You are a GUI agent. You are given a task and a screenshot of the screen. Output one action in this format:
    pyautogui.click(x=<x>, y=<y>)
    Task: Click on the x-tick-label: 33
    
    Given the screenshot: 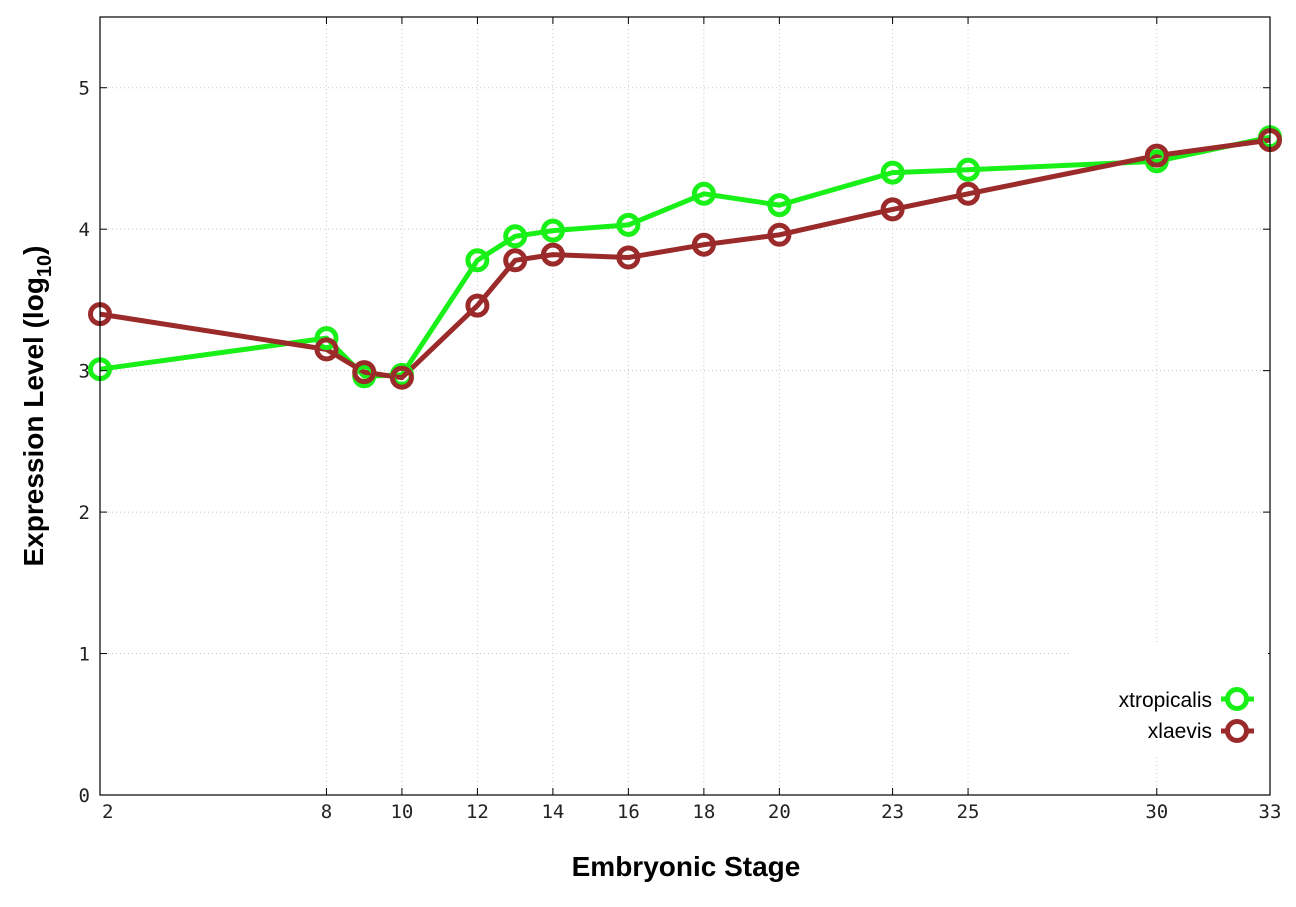 What is the action you would take?
    pyautogui.click(x=1270, y=812)
    